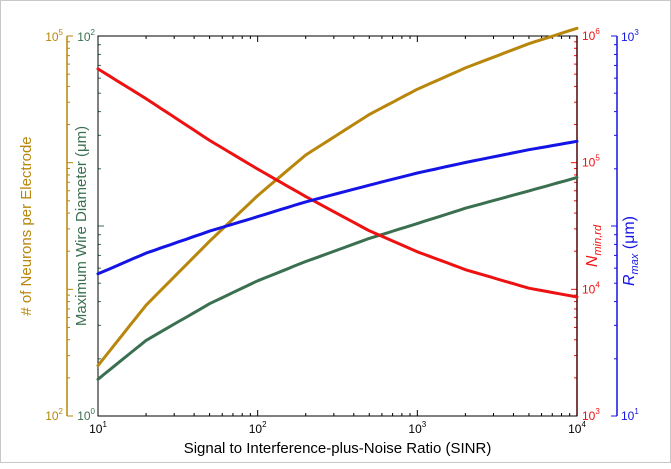 The image size is (671, 469). I want to click on x-tick-1e1-base: 10, so click(96, 429).